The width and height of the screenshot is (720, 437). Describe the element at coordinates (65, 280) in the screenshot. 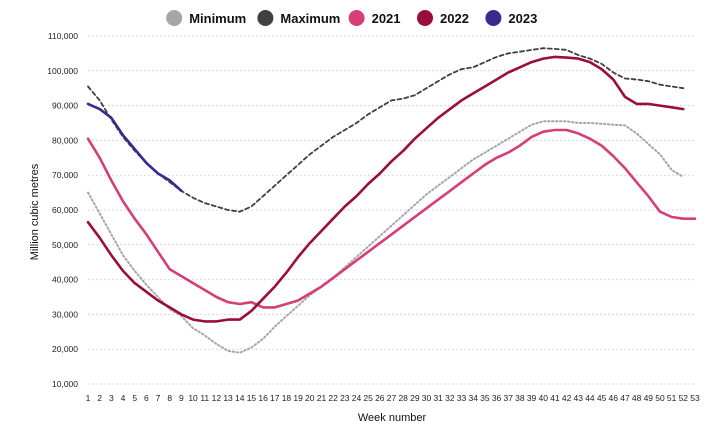

I see `y-tick-label: 40,000` at that location.